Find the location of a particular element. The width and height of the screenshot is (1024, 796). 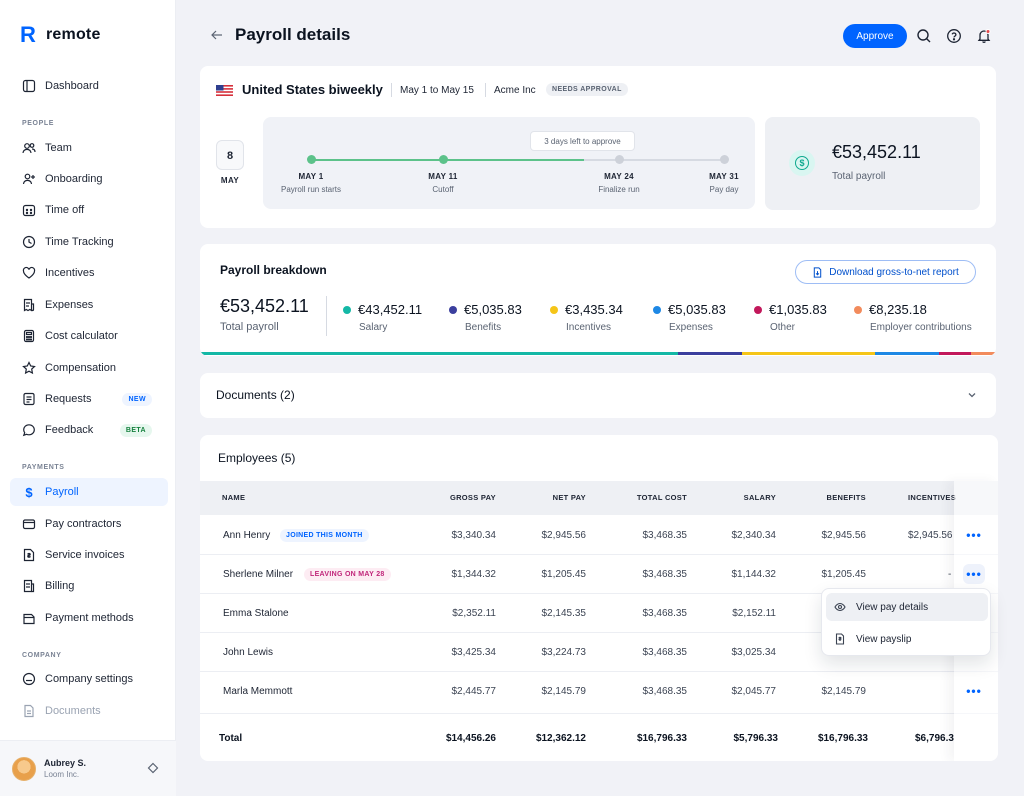

total-net-pay: $12,362.12 is located at coordinates (560, 738).